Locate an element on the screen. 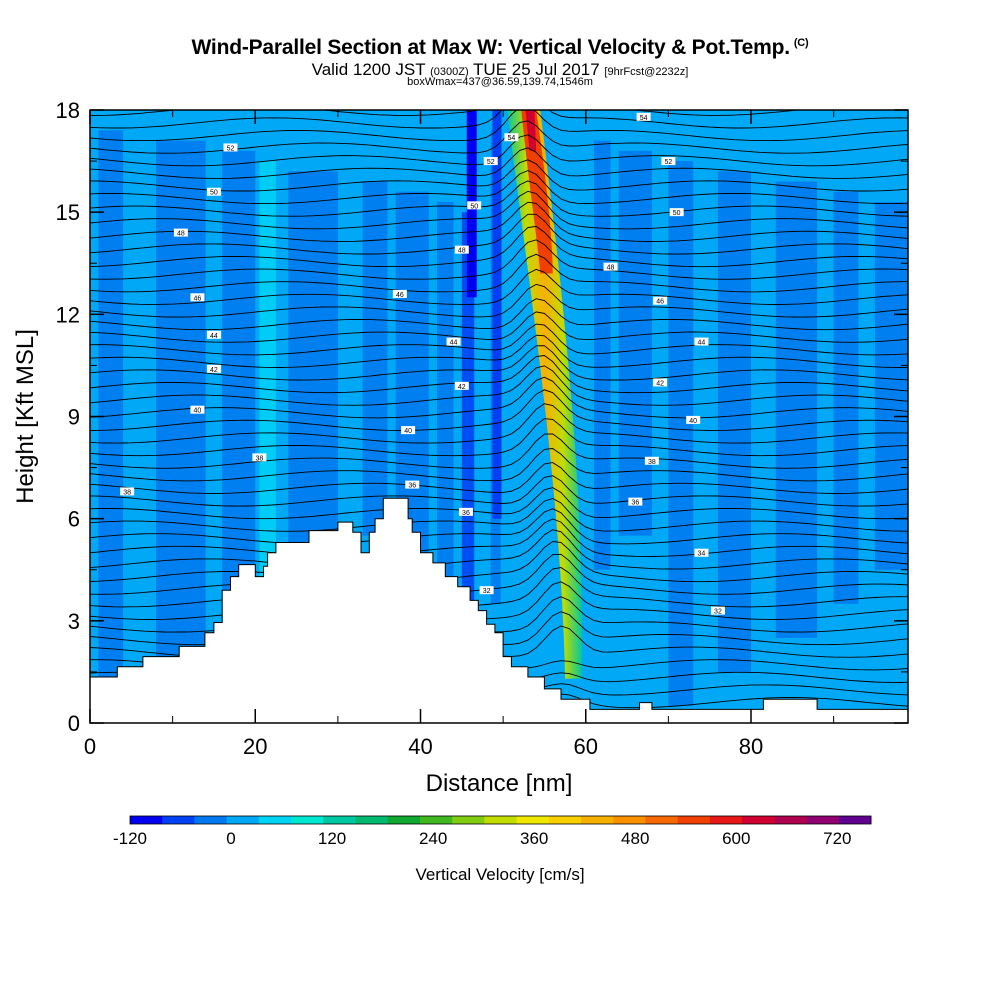 This screenshot has height=1000, width=1000. isentrope-label-text: 40 is located at coordinates (408, 431).